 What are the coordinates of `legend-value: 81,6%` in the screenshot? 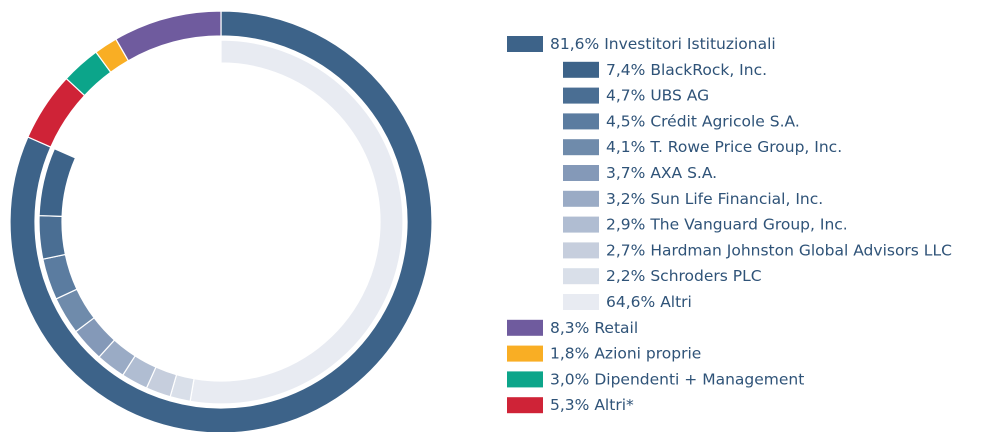 It's located at (574, 44).